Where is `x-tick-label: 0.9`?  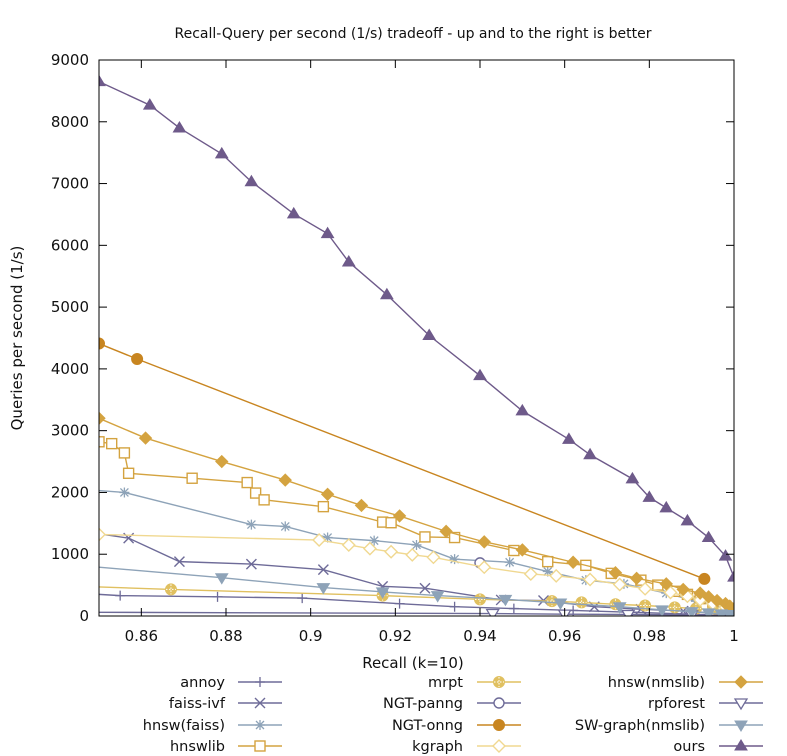
x-tick-label: 0.9 is located at coordinates (311, 636).